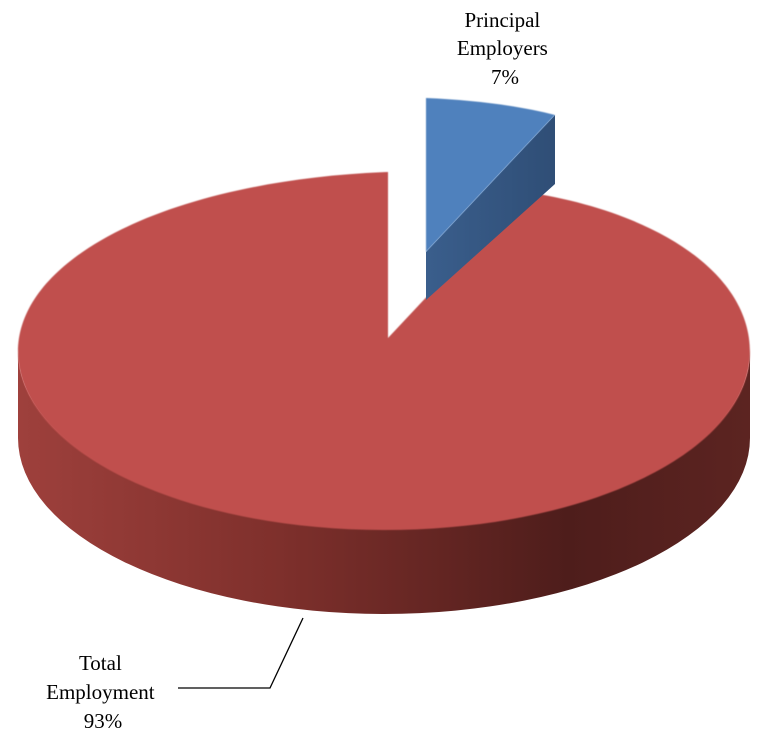 Image resolution: width=761 pixels, height=738 pixels. Describe the element at coordinates (241, 653) in the screenshot. I see `leader-line-total-employment` at that location.